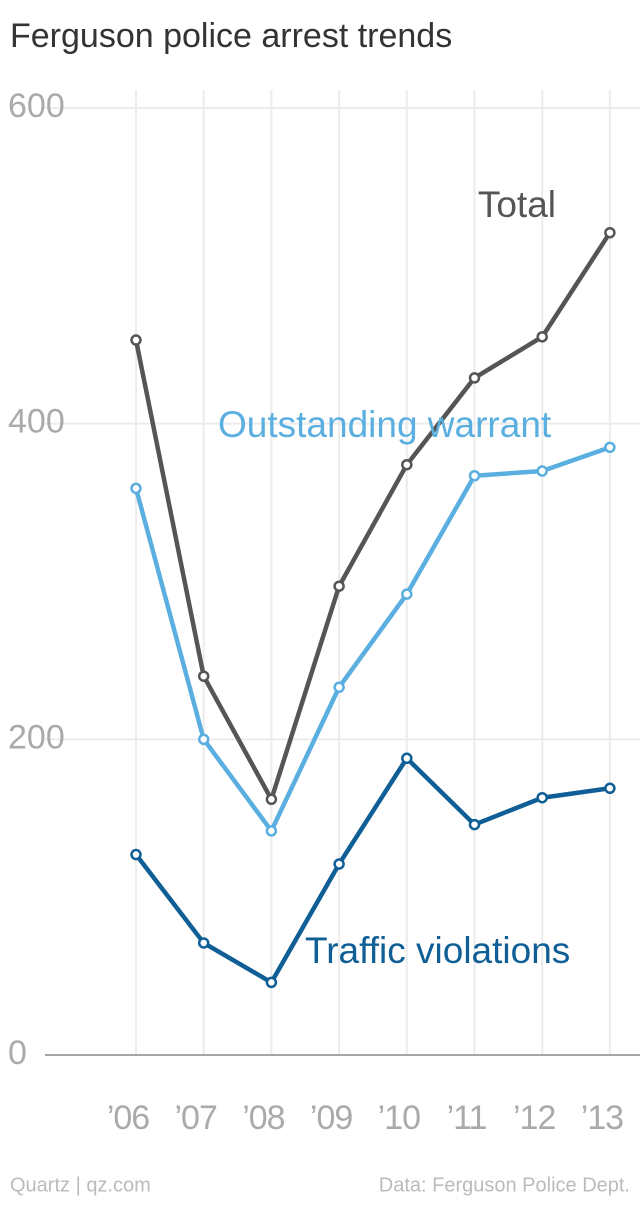  What do you see at coordinates (372, 870) in the screenshot?
I see `series-line` at bounding box center [372, 870].